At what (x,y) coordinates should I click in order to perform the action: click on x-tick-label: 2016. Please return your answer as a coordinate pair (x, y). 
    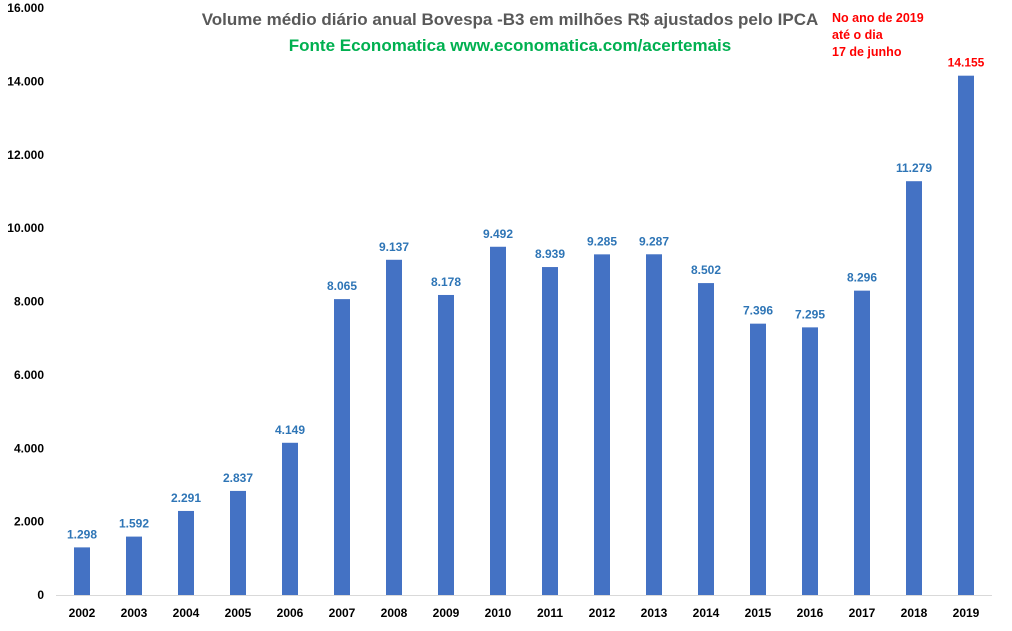
    Looking at the image, I should click on (810, 613).